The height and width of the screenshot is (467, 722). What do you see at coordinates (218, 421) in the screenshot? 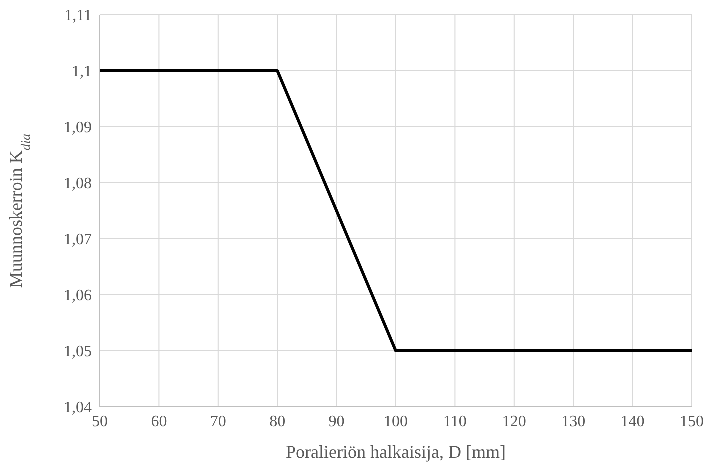
I see `x-tick-label: 70` at bounding box center [218, 421].